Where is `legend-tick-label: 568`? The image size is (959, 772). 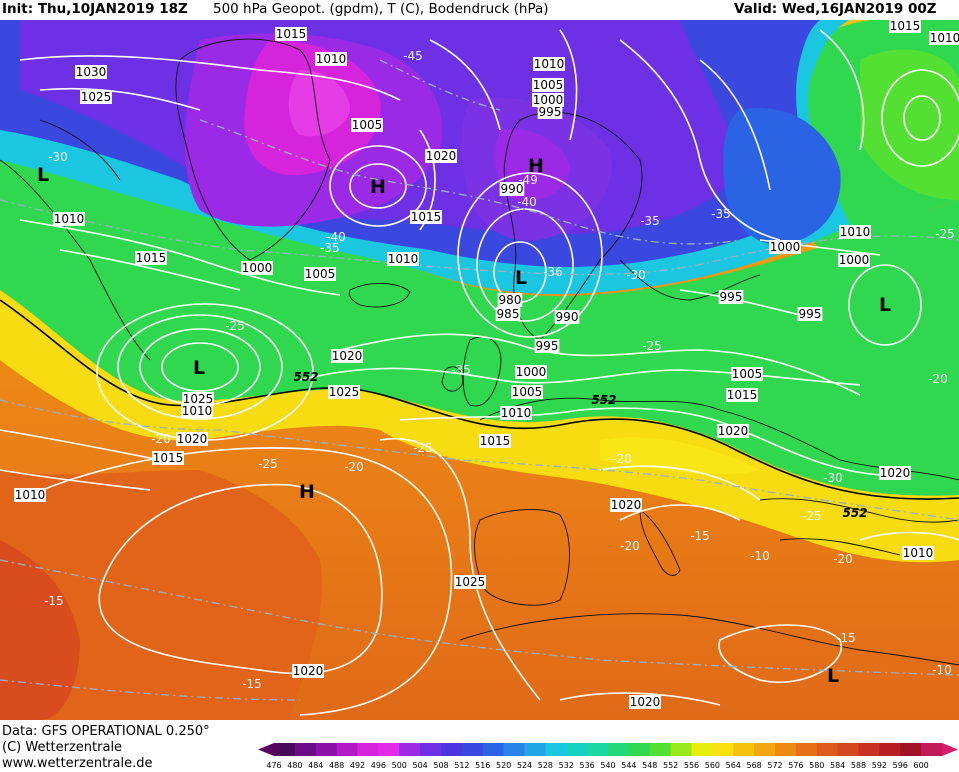 legend-tick-label: 568 is located at coordinates (753, 765).